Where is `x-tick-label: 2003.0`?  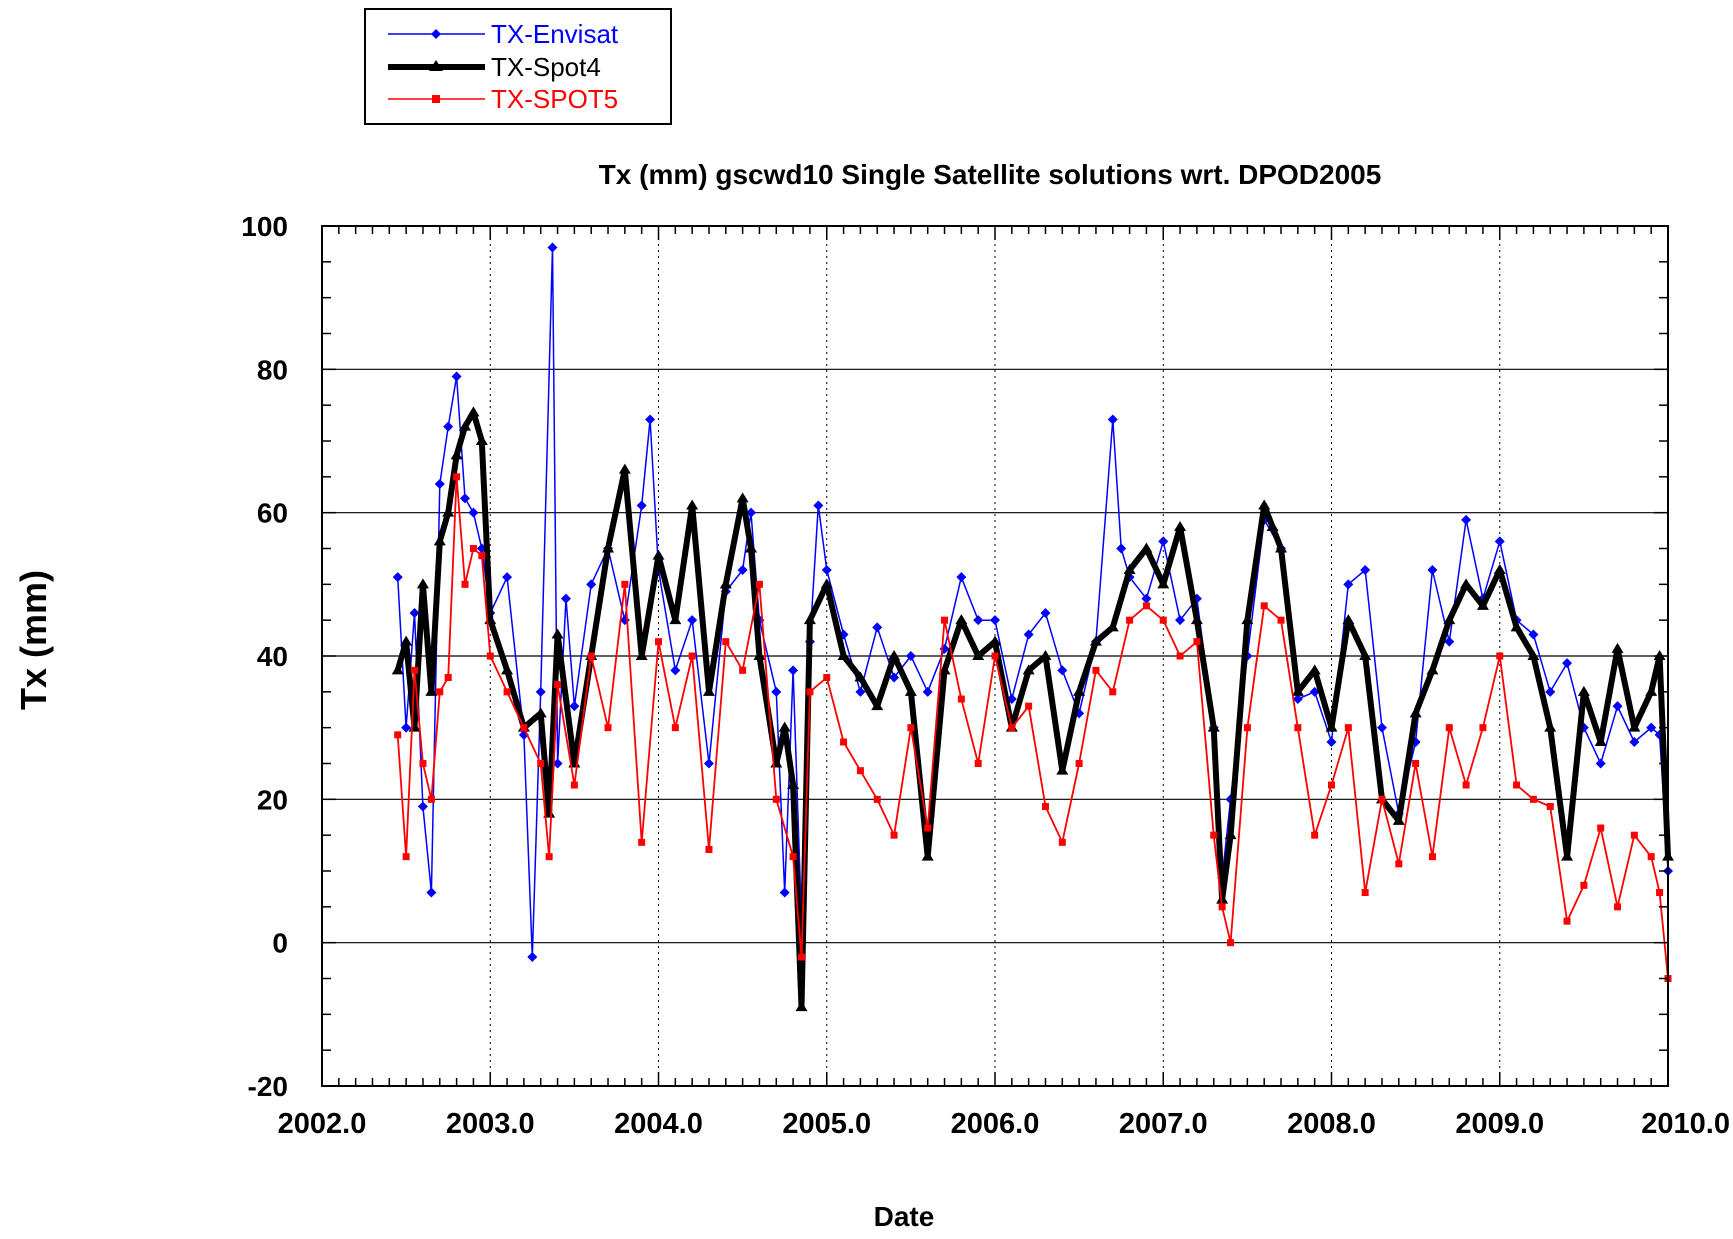 x-tick-label: 2003.0 is located at coordinates (490, 1124).